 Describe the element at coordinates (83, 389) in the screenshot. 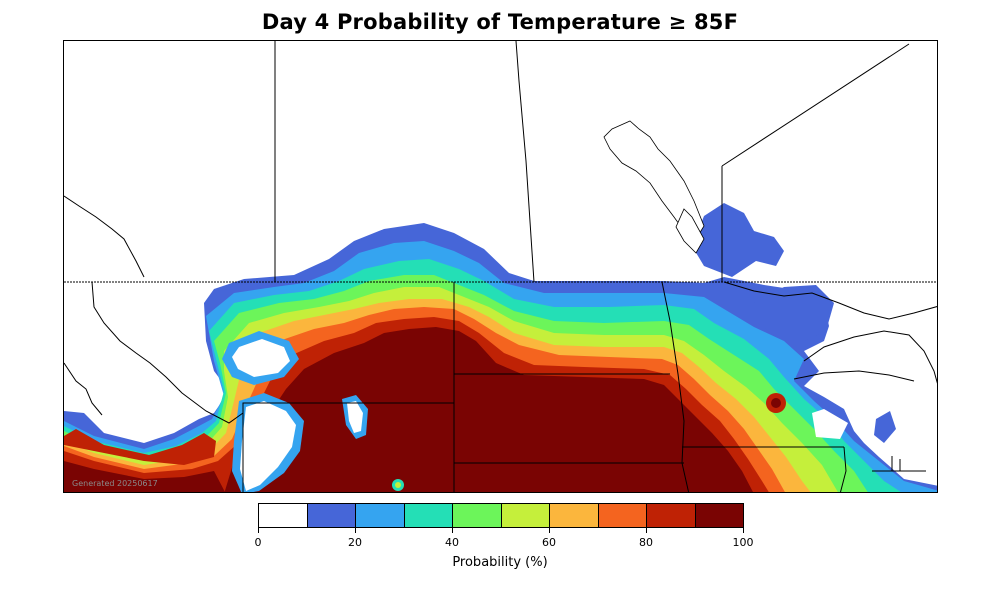

I see `river-line` at that location.